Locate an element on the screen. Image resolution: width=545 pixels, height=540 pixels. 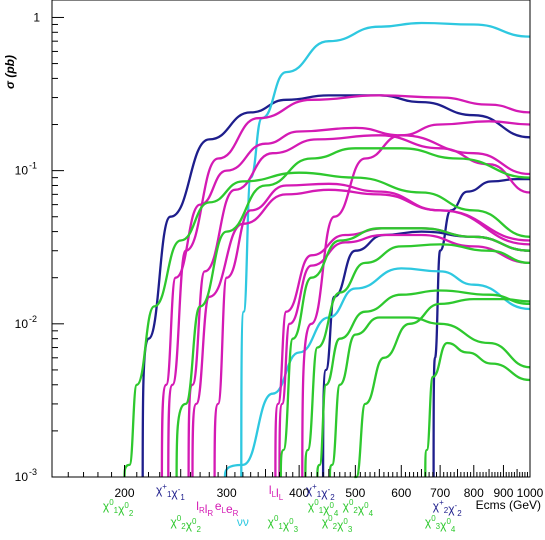
x-tick-label: 700 is located at coordinates (440, 493).